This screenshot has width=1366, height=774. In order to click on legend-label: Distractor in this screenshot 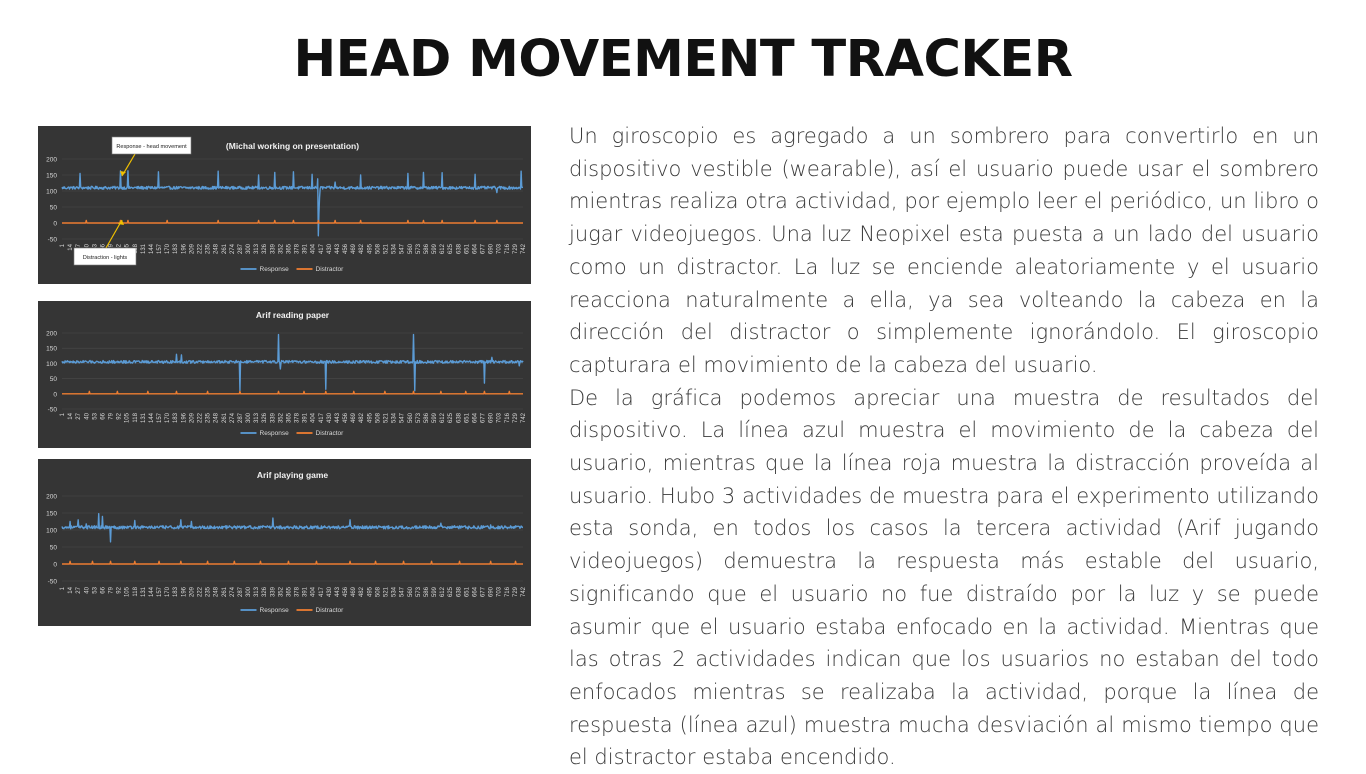, I will do `click(330, 269)`.